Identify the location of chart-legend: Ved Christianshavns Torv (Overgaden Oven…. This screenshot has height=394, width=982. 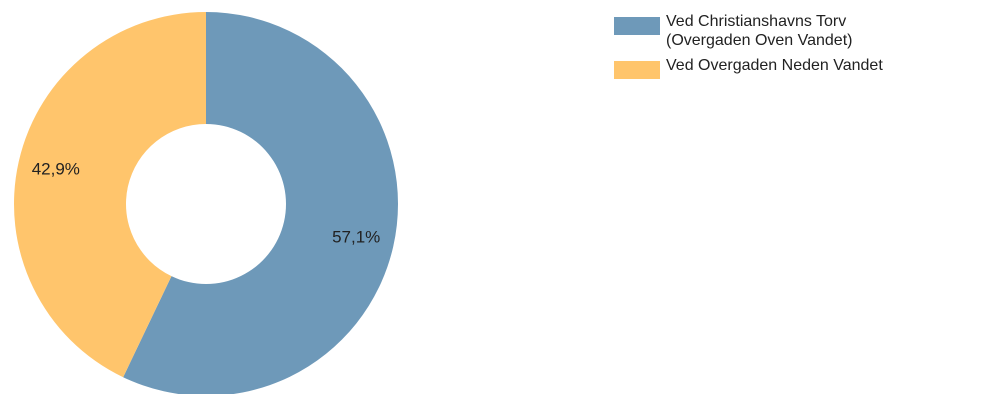
(794, 46).